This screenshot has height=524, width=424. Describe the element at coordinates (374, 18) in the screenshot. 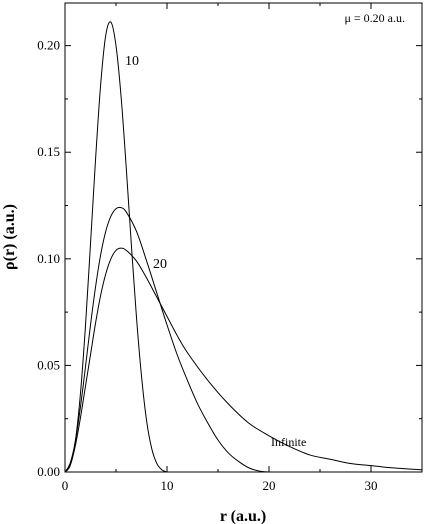

I see `mu-annotation: μ = 0.20 a.u.` at that location.